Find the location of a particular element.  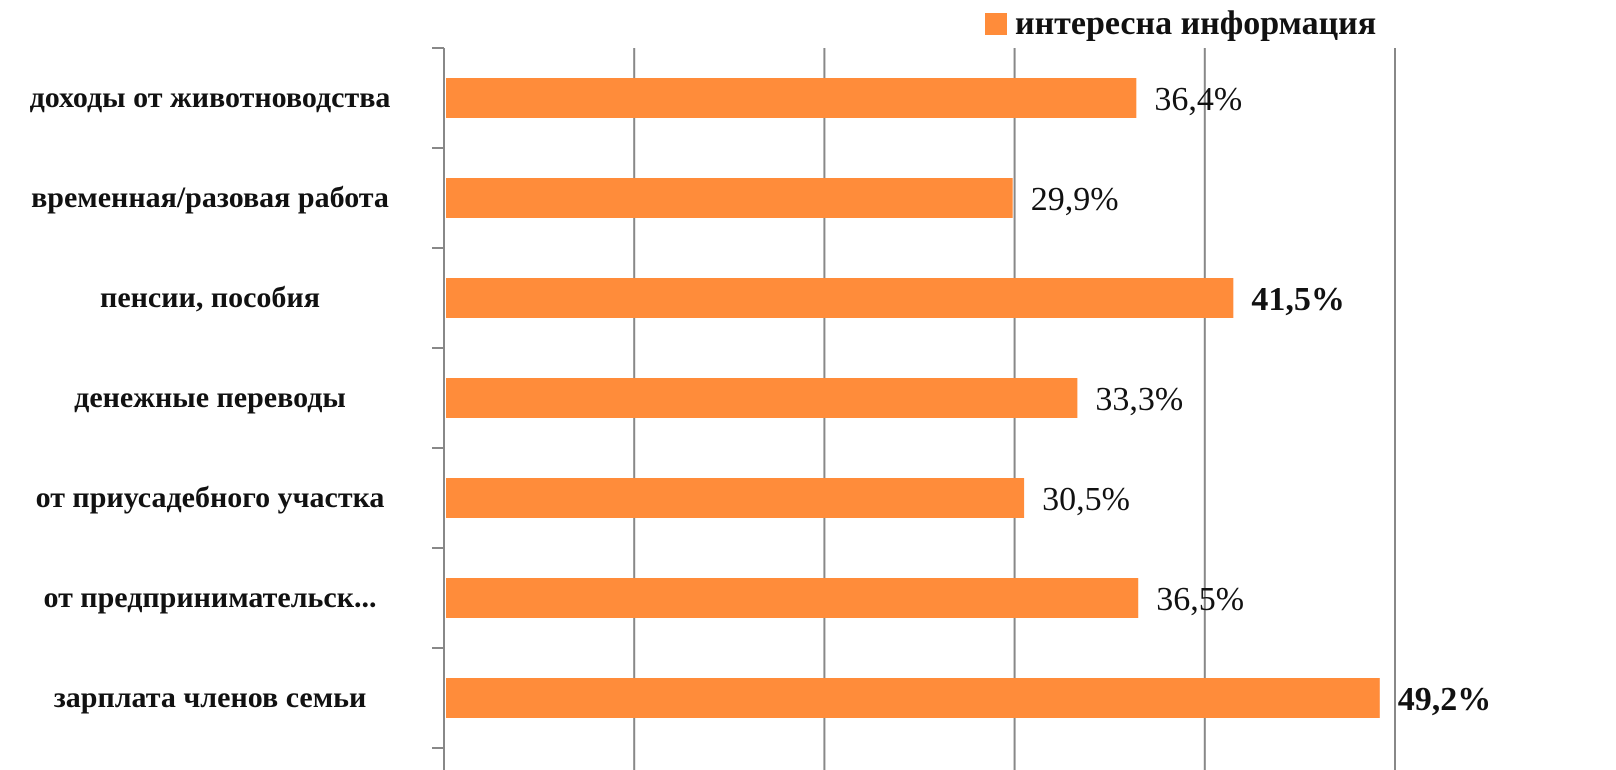

value-label: 41,5% is located at coordinates (1298, 299).